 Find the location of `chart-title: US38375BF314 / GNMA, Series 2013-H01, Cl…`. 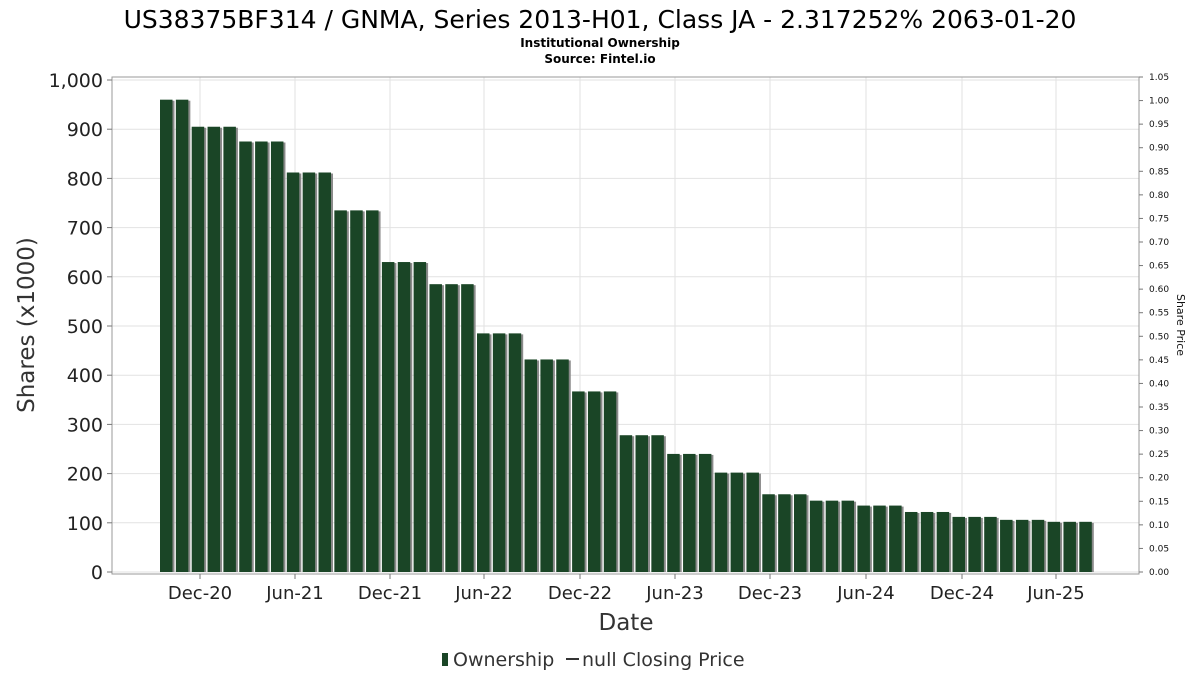

chart-title: US38375BF314 / GNMA, Series 2013-H01, Cl… is located at coordinates (600, 19).